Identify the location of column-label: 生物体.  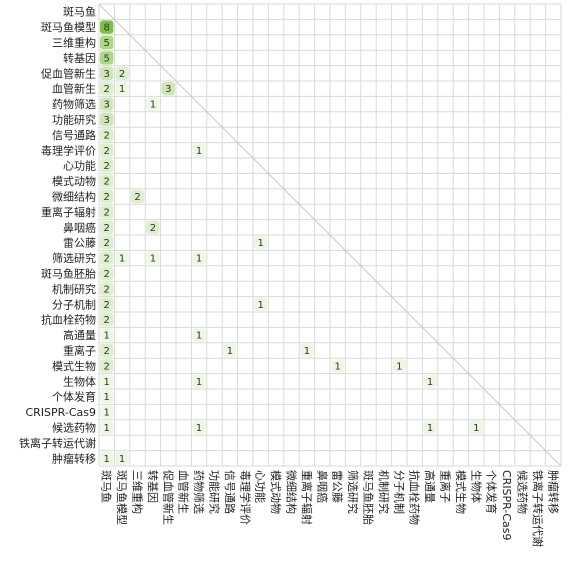
(476, 486).